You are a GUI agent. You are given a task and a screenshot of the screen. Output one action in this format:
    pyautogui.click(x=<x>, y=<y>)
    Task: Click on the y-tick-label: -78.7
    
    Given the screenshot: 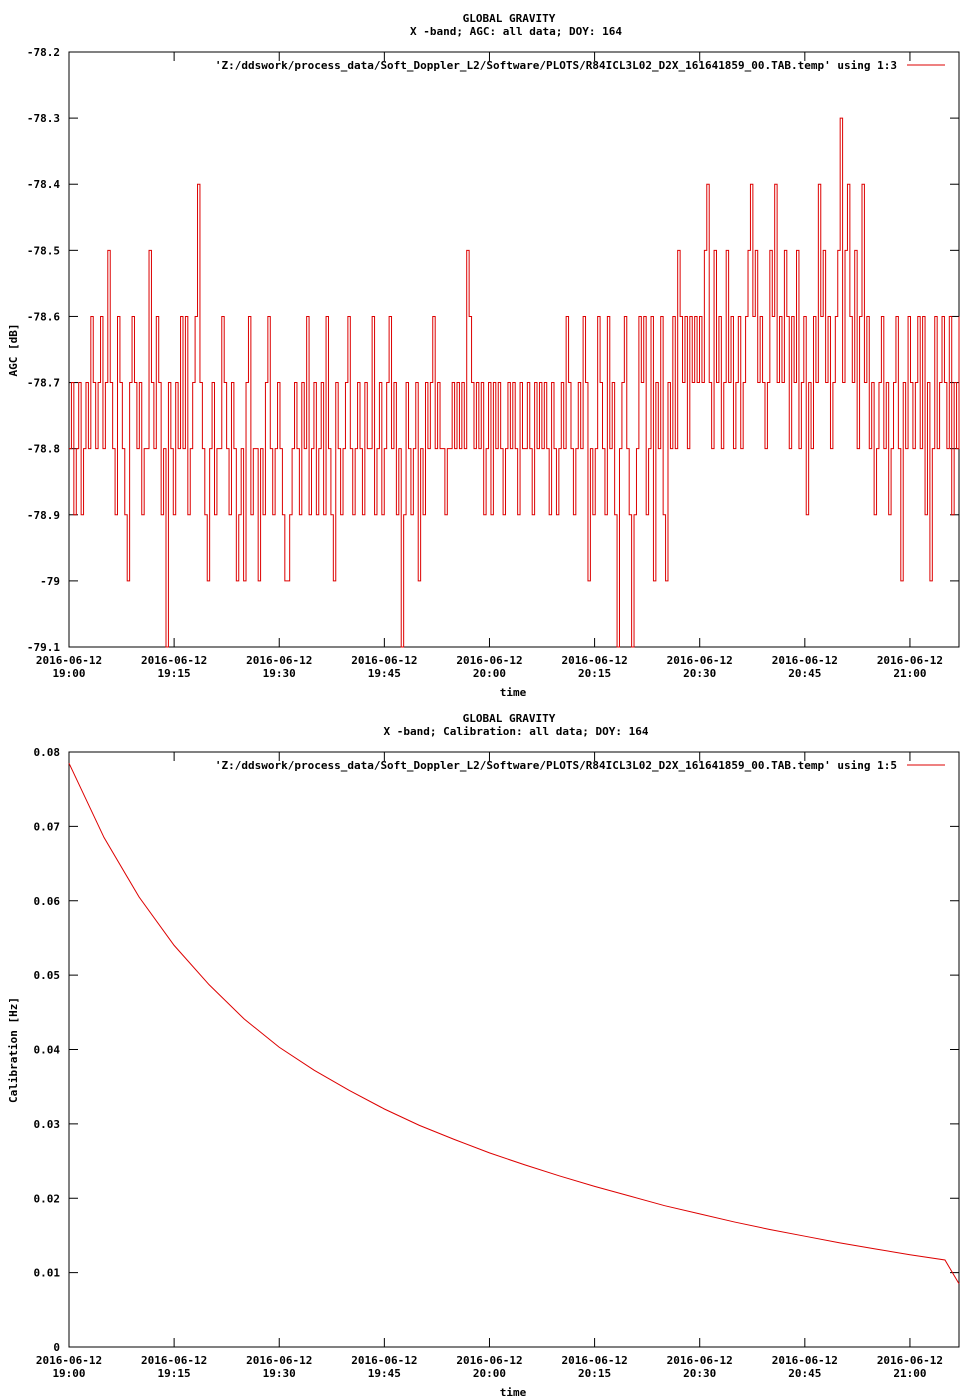 What is the action you would take?
    pyautogui.click(x=43, y=383)
    